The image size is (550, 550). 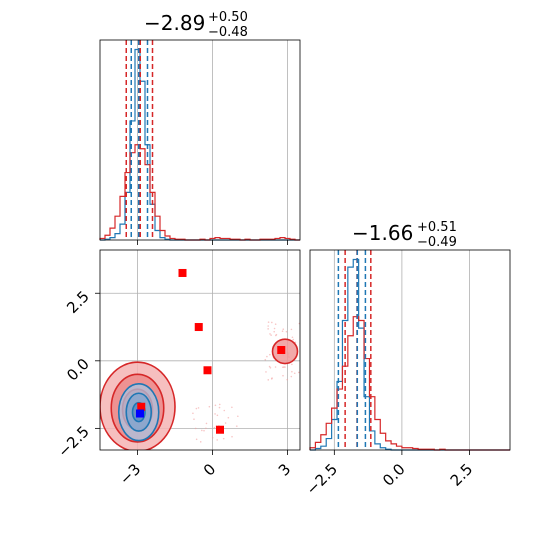 I want to click on blue-marker, so click(x=140, y=413).